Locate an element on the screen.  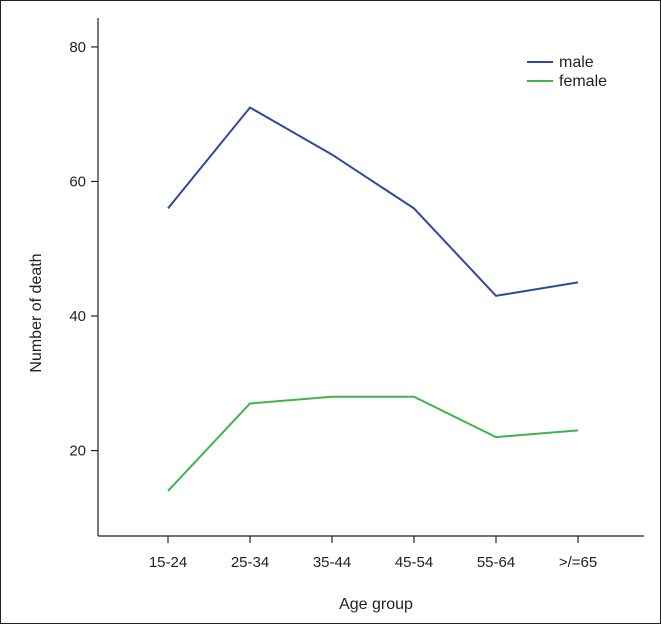
y-tick-label: 40 is located at coordinates (77, 316).